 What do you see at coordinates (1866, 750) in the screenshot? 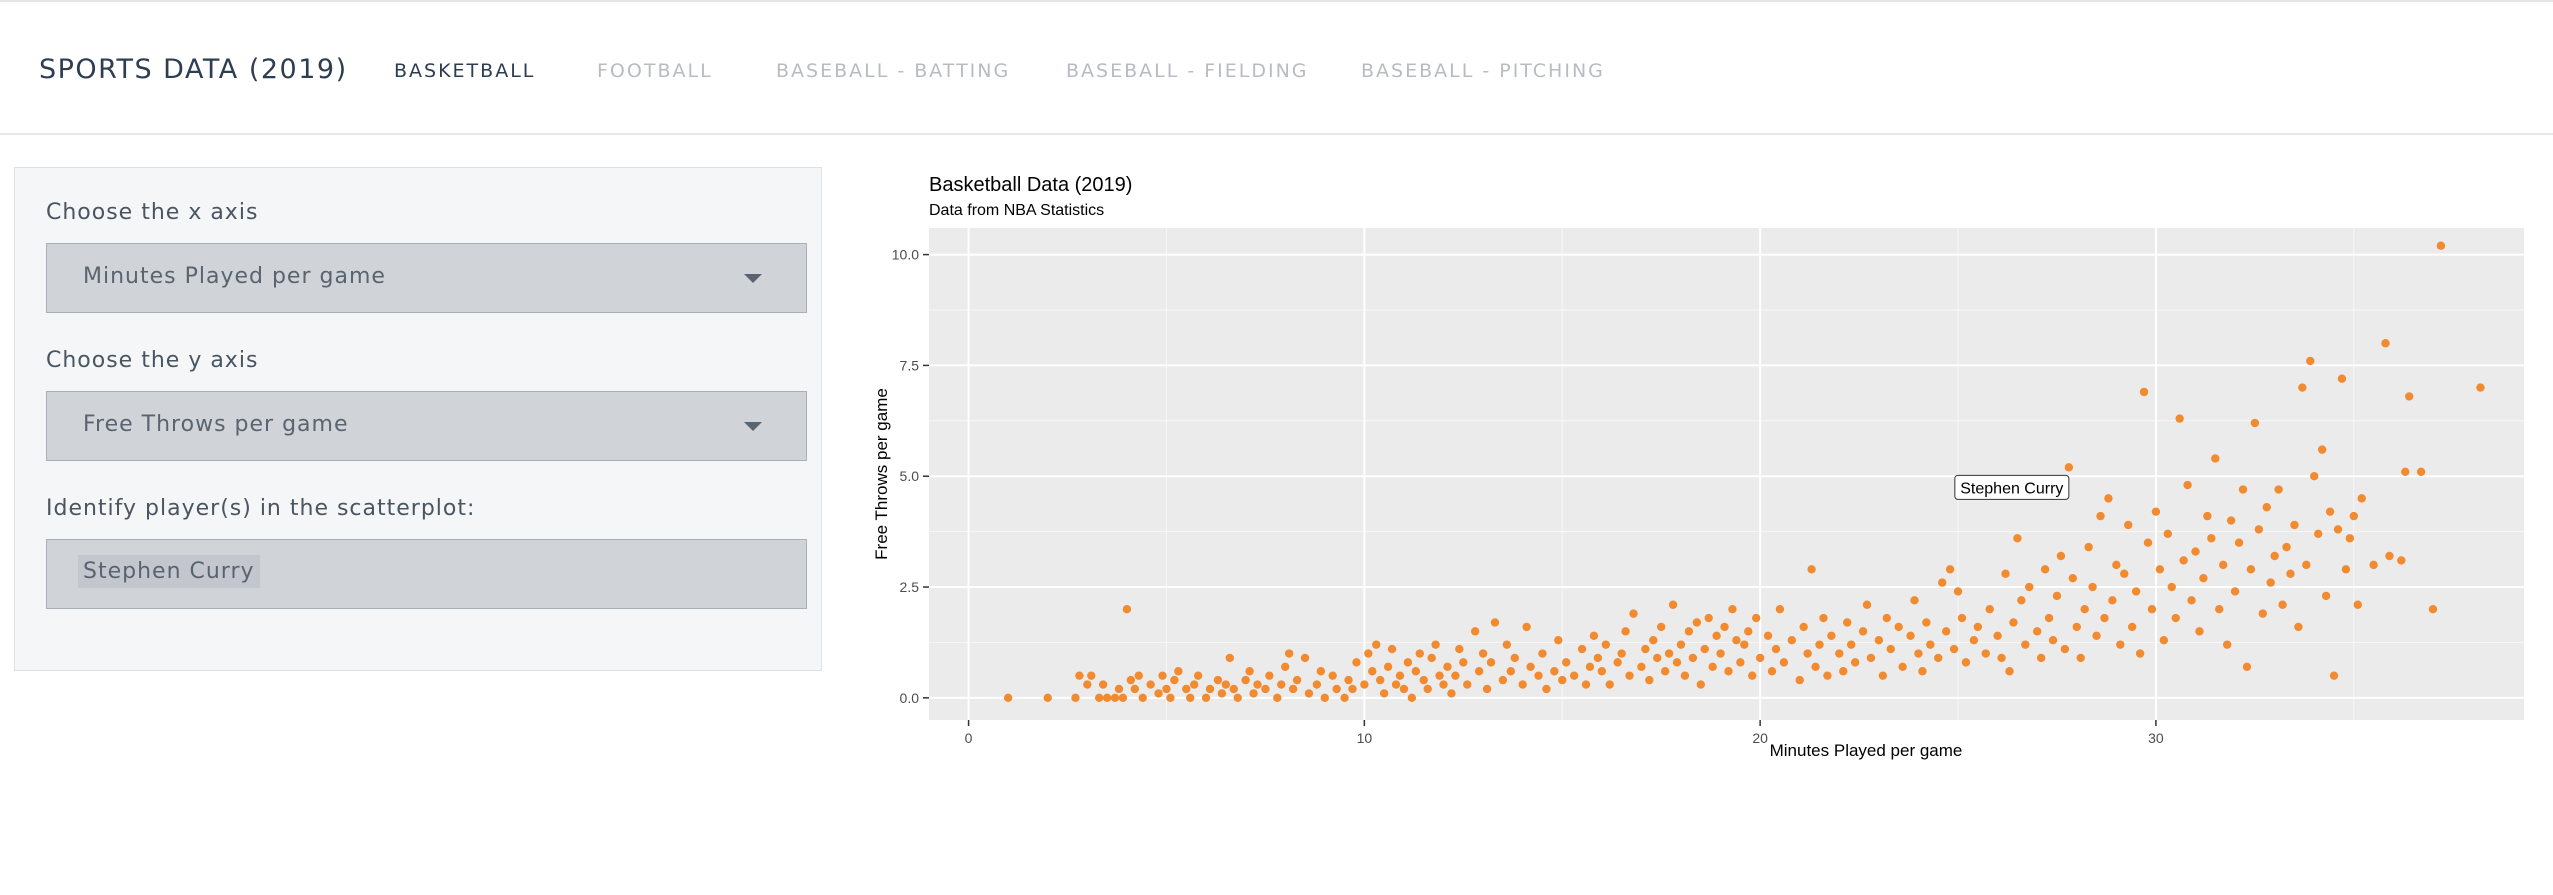
I see `x-axis-title: Minutes Played per game` at bounding box center [1866, 750].